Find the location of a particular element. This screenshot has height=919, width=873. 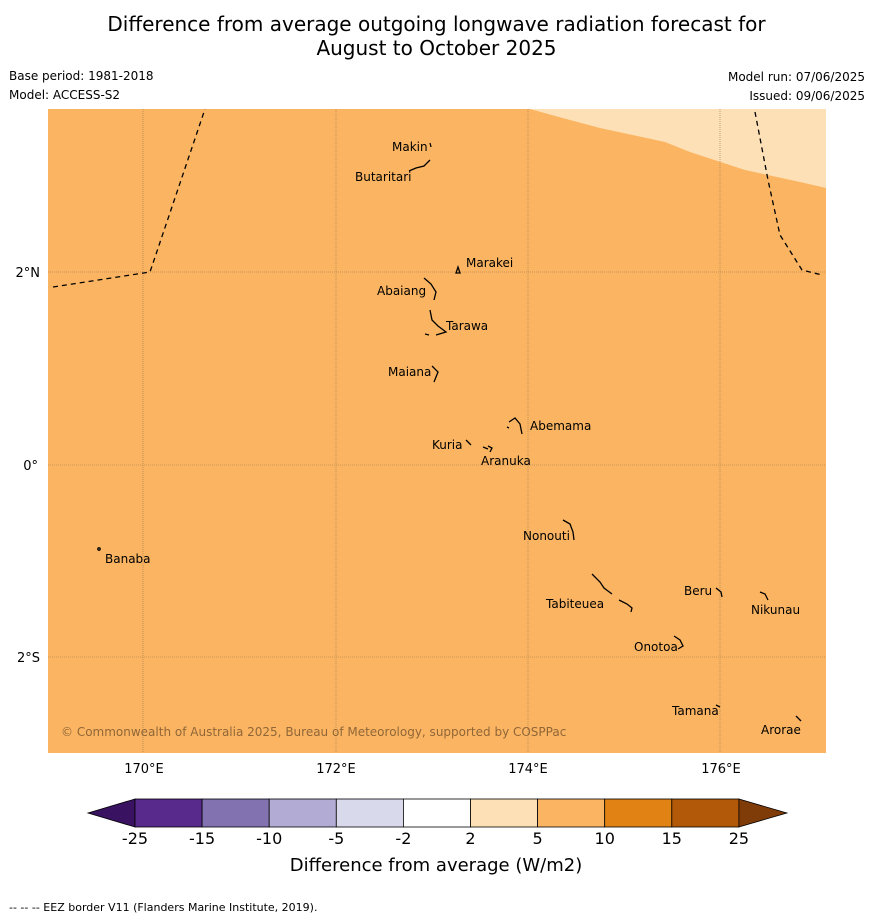

lat-label-0: 0° is located at coordinates (30, 466).